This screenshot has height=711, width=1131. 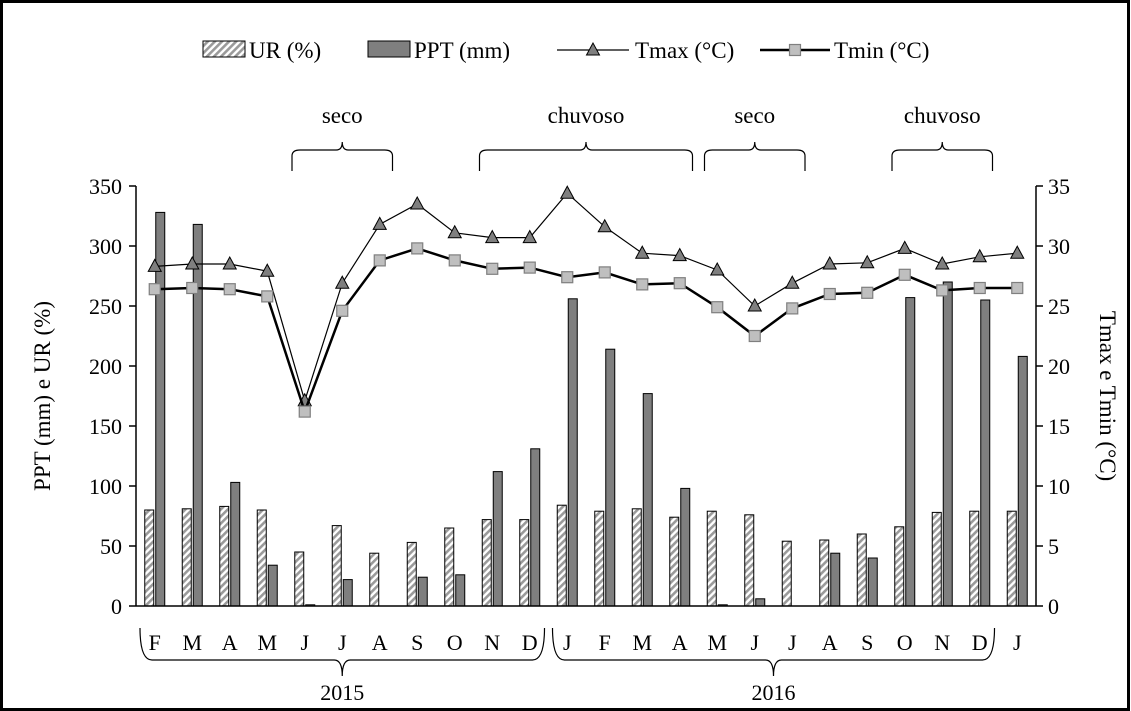 I want to click on legend-label-ur: UR (%), so click(x=285, y=50).